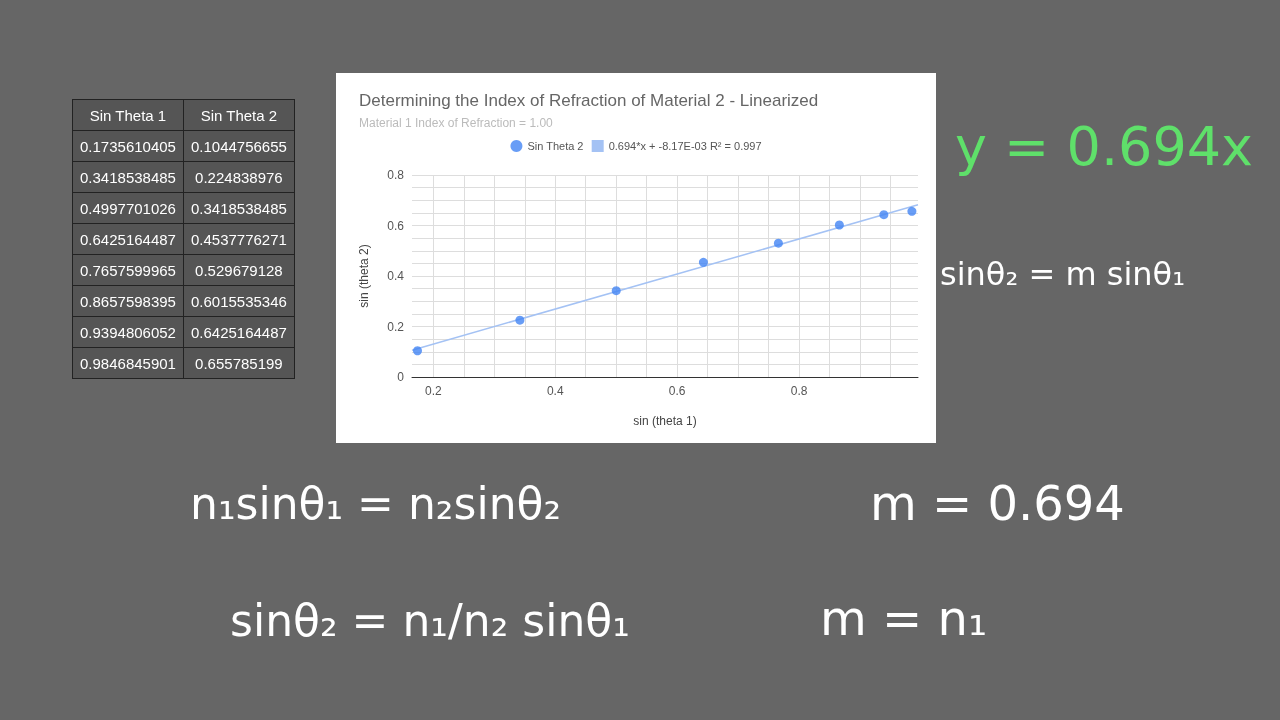 The height and width of the screenshot is (720, 1280). Describe the element at coordinates (239, 301) in the screenshot. I see `text: 0.6015535346` at that location.